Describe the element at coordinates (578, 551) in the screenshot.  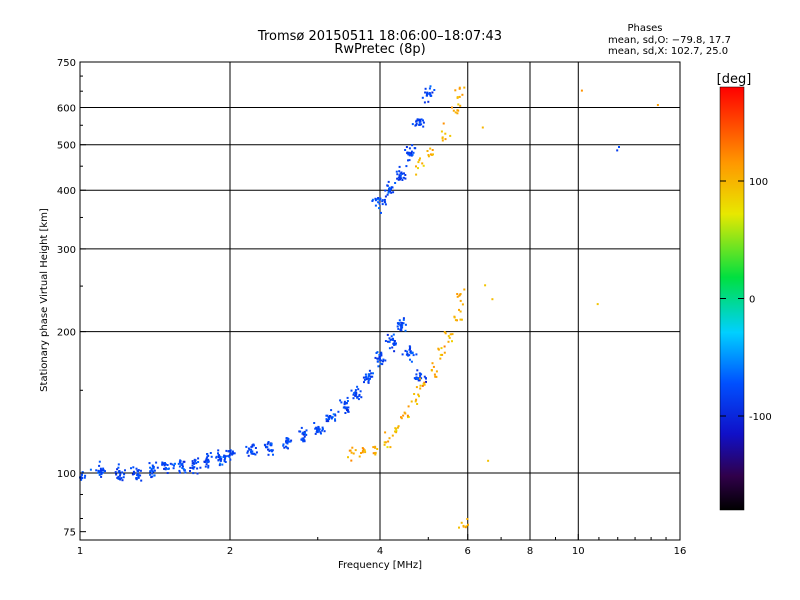
I see `x-tick-label: 10` at that location.